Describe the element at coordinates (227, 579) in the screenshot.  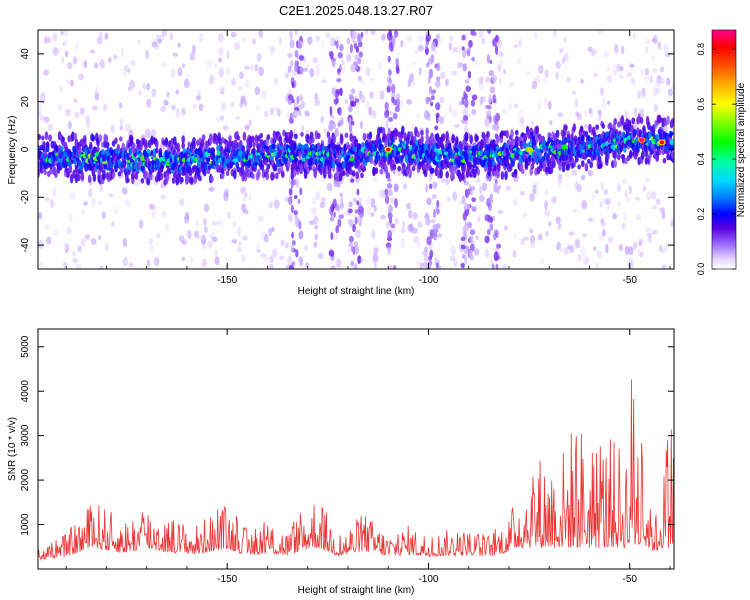
I see `x-tick-label: -150` at that location.